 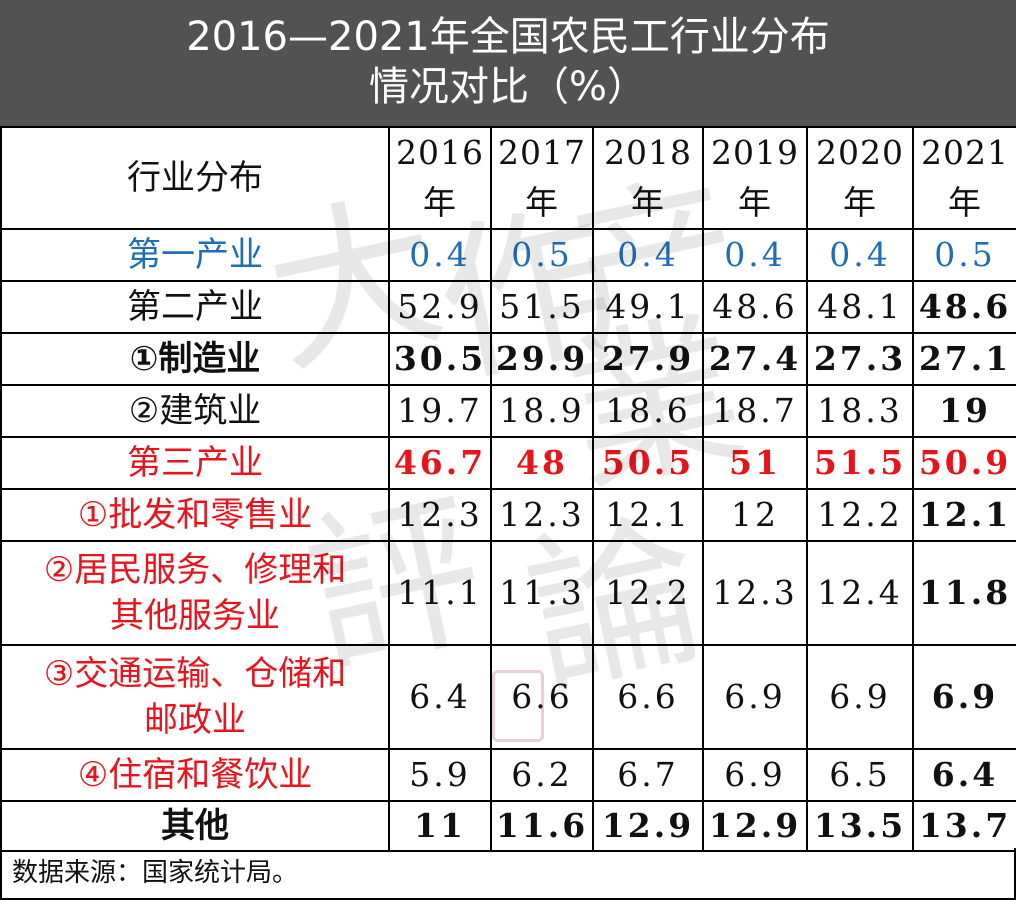 I want to click on header-year-2017: 2017 年, so click(x=542, y=178).